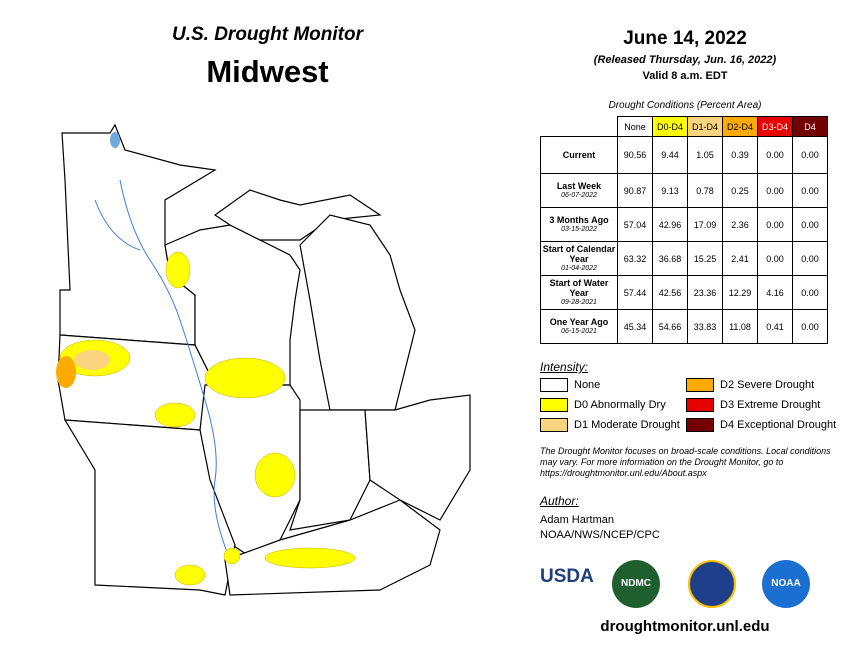 The width and height of the screenshot is (850, 657). Describe the element at coordinates (670, 292) in the screenshot. I see `cell: 42.56` at that location.